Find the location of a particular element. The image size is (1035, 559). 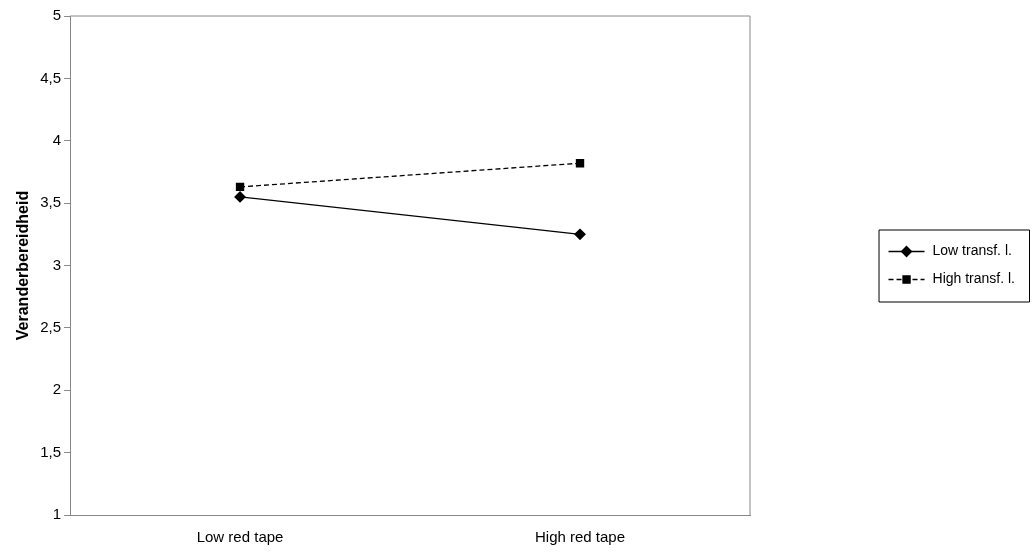

y-tick-label: 2,5 is located at coordinates (51, 327).